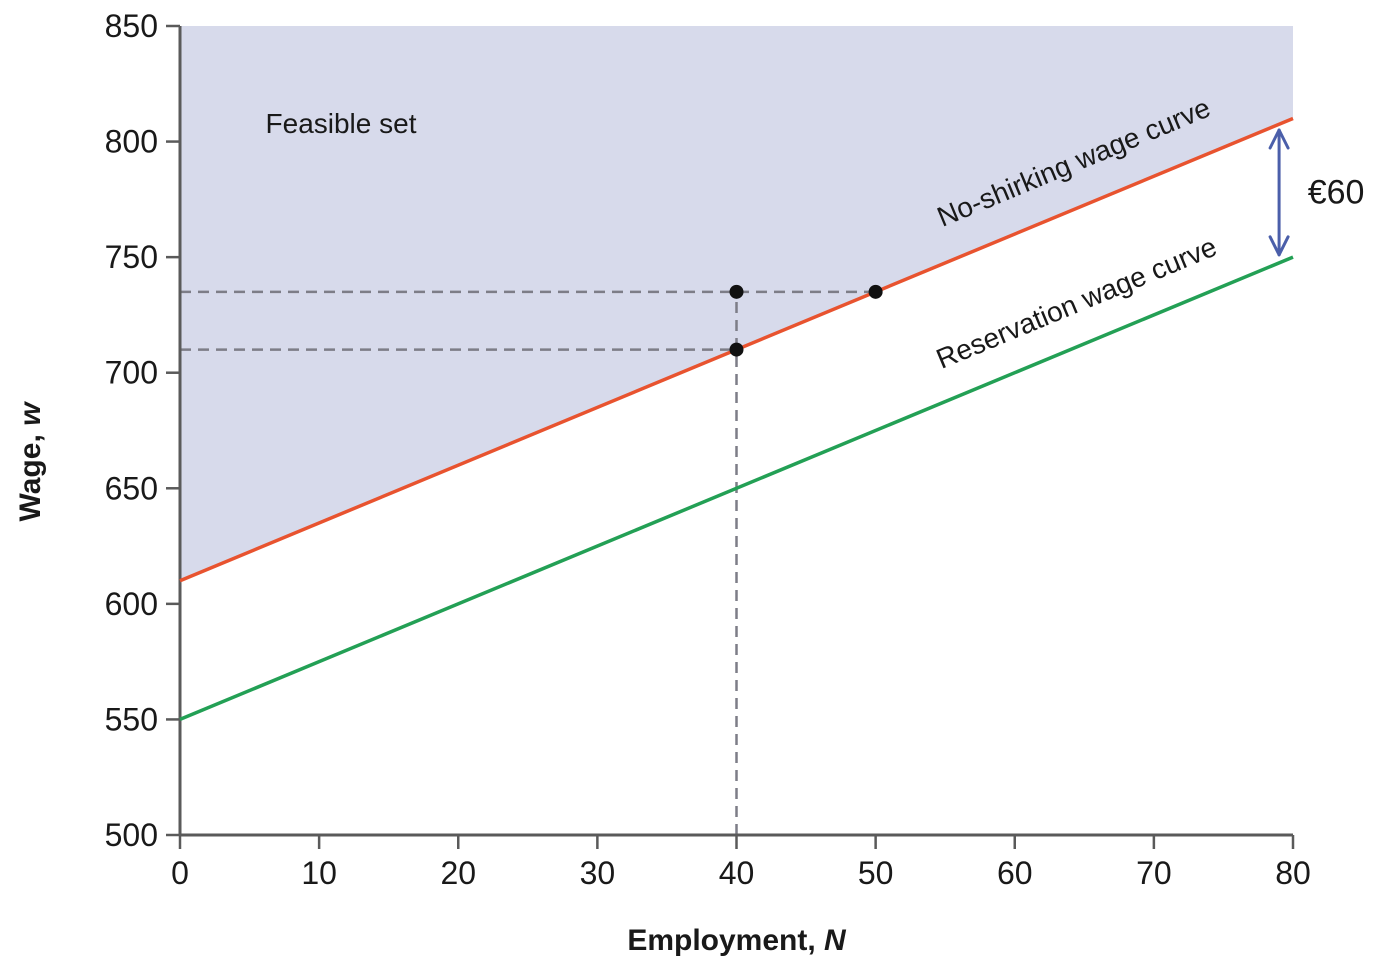  I want to click on y-tick-label: 500, so click(131, 835).